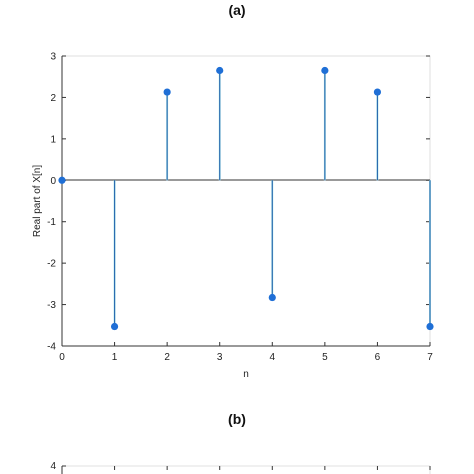  What do you see at coordinates (53, 139) in the screenshot?
I see `y-tick-label: 1` at bounding box center [53, 139].